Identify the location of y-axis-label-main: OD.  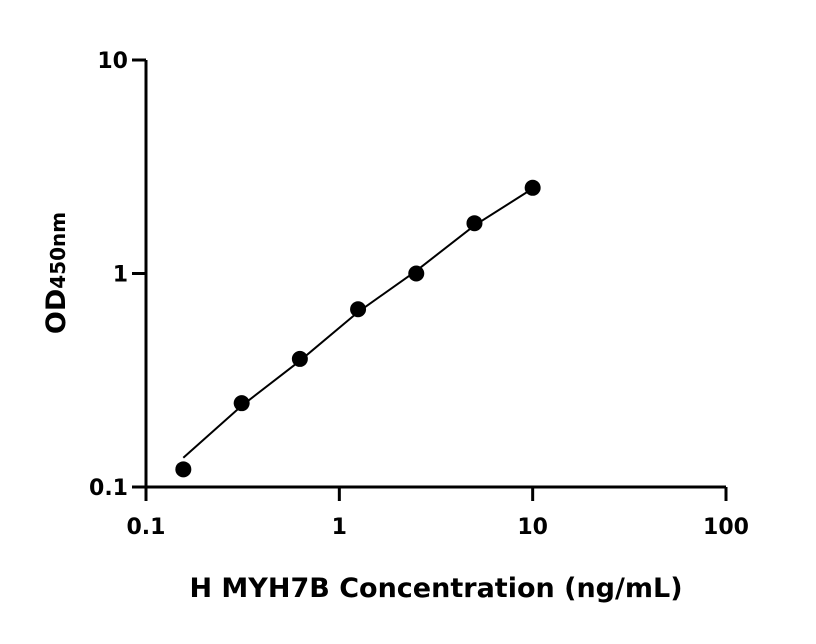
(56, 311).